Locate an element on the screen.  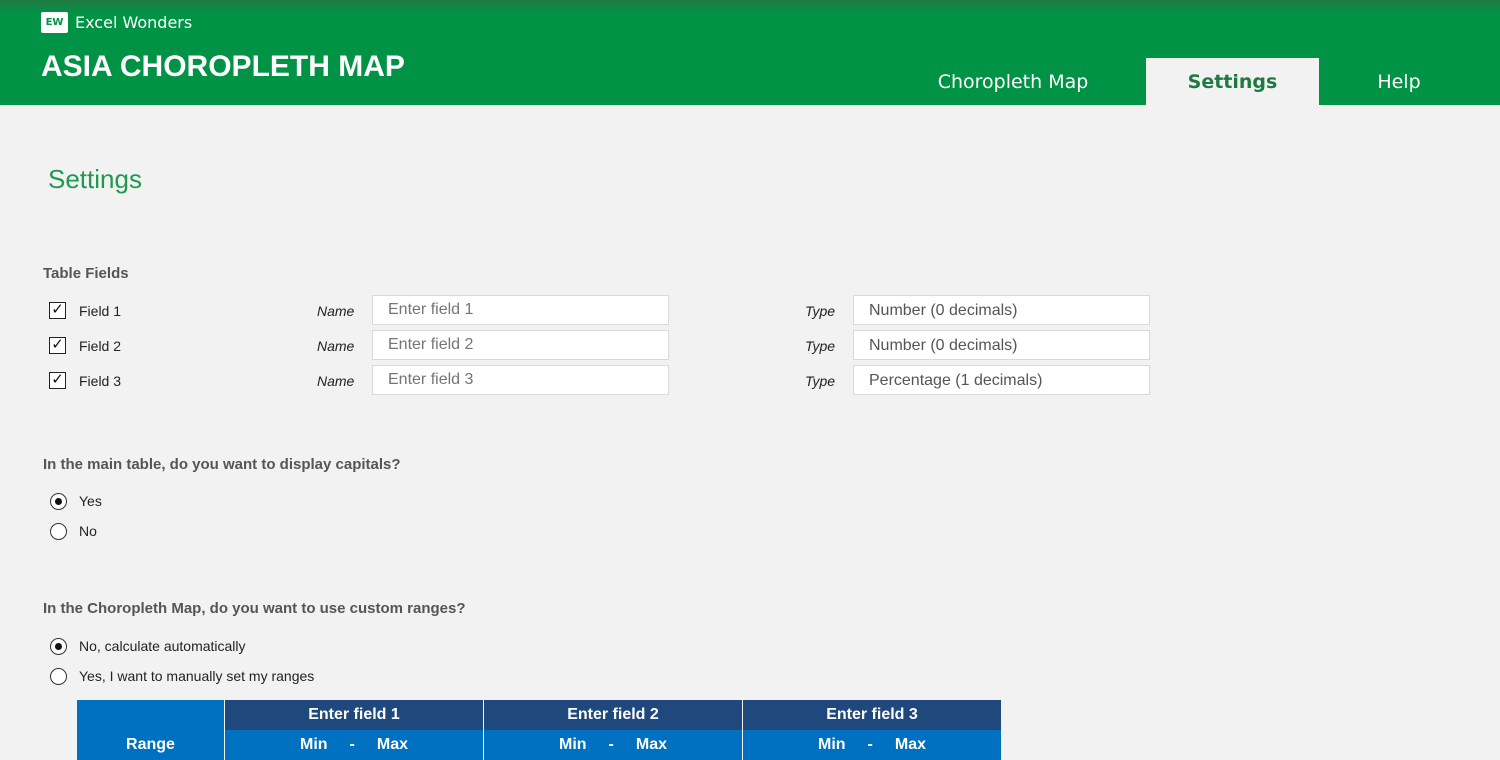
field-row: ✓ Field 2 Name Type Number (0 decimals) is located at coordinates (750, 345).